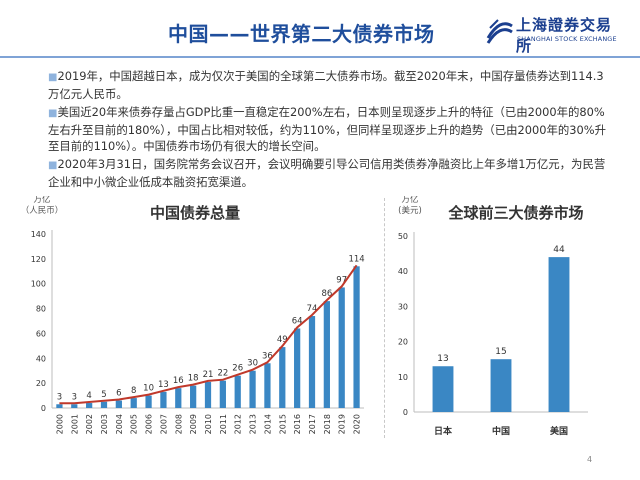 This screenshot has height=480, width=640. Describe the element at coordinates (38, 284) in the screenshot. I see `y-tick-label: 100` at that location.